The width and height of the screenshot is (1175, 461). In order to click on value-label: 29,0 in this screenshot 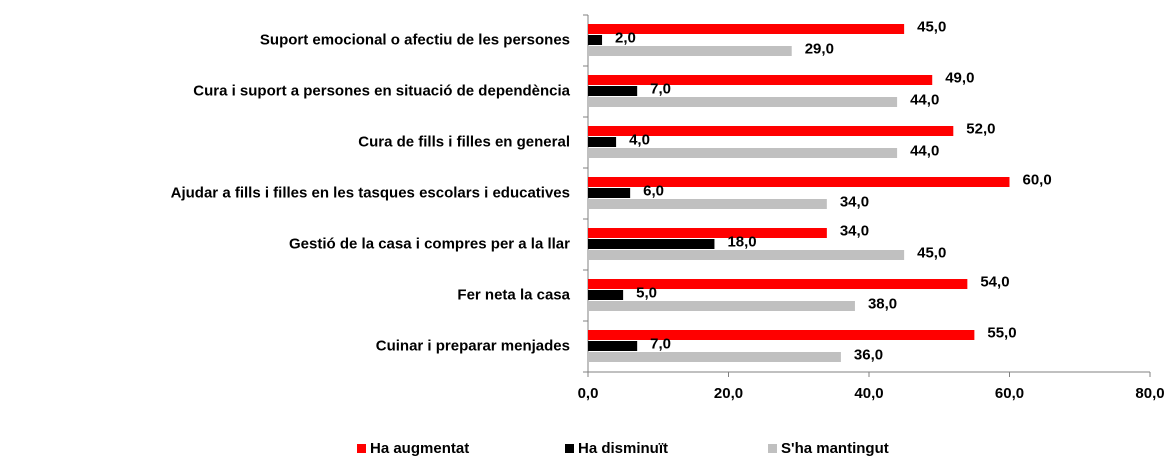, I will do `click(819, 48)`.